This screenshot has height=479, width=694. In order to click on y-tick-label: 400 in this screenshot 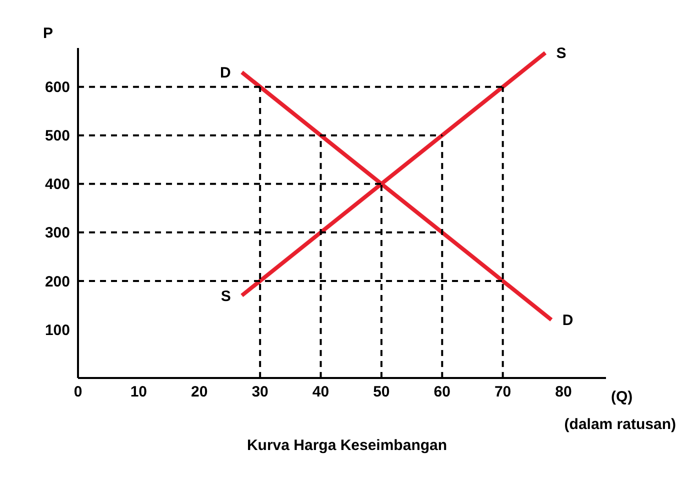, I will do `click(57, 185)`.